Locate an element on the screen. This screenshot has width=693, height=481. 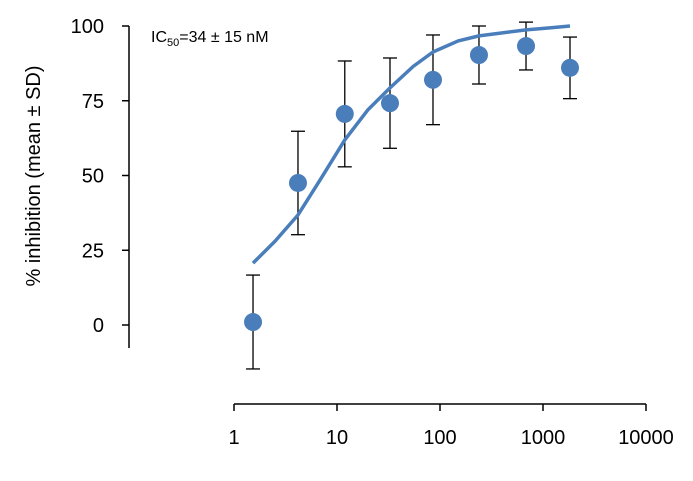
y-tick-label: 75 is located at coordinates (93, 102).